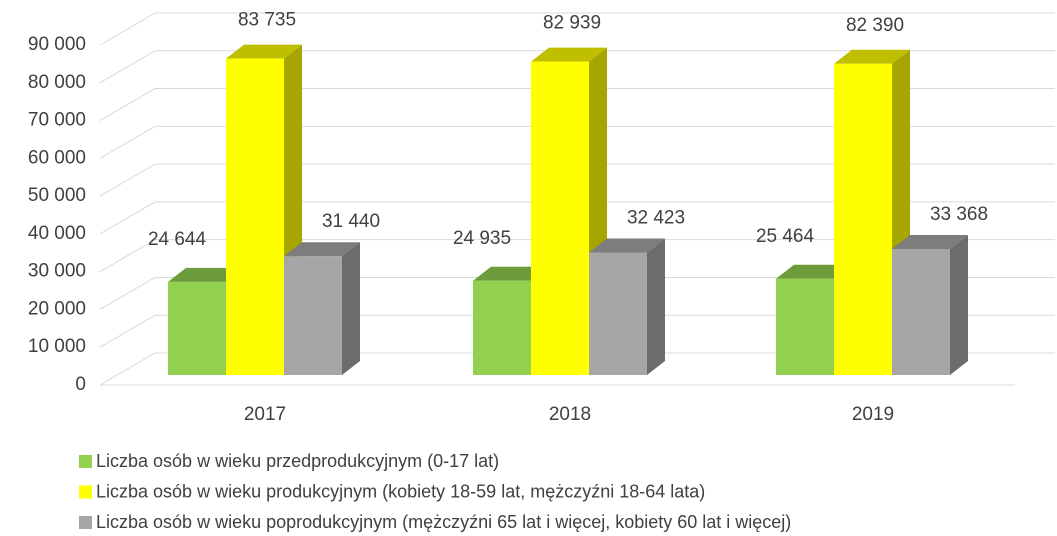  What do you see at coordinates (959, 214) in the screenshot?
I see `data-label: 33 368` at bounding box center [959, 214].